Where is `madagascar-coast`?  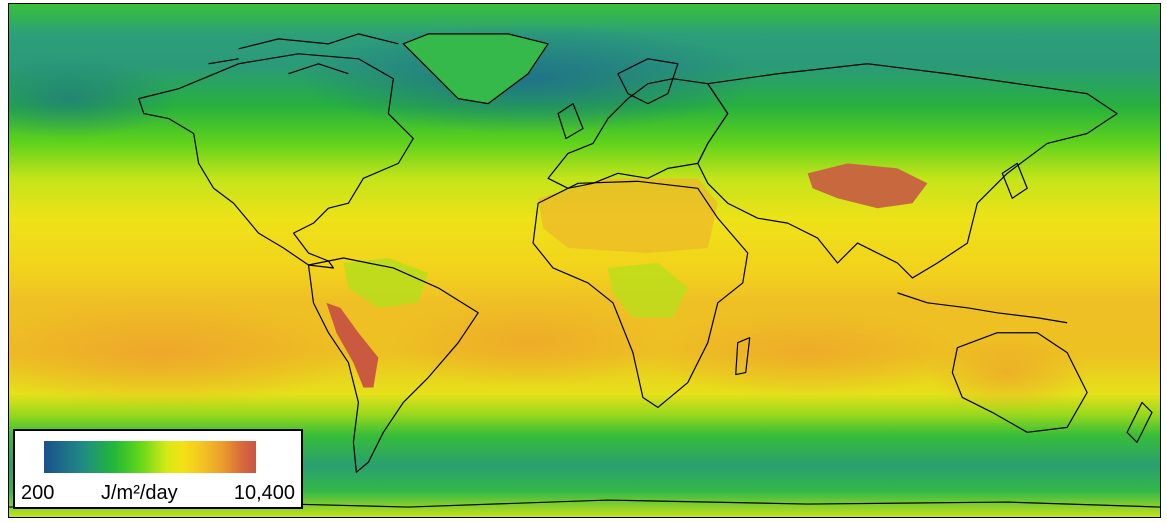 madagascar-coast is located at coordinates (743, 356).